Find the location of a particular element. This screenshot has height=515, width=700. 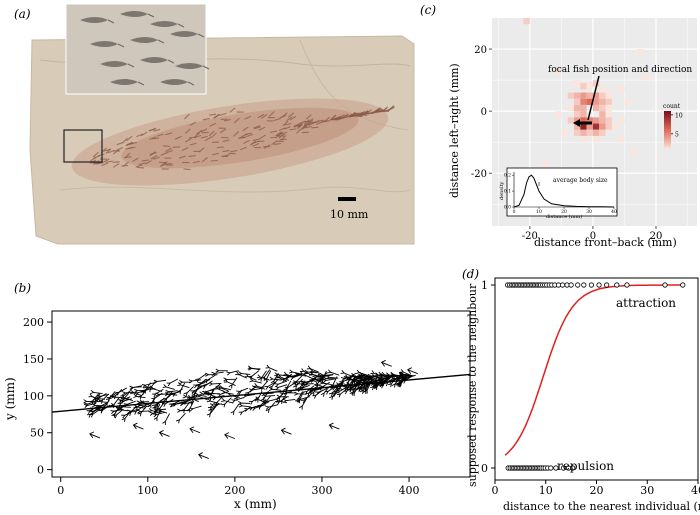

zoom-box is located at coordinates (83, 146).